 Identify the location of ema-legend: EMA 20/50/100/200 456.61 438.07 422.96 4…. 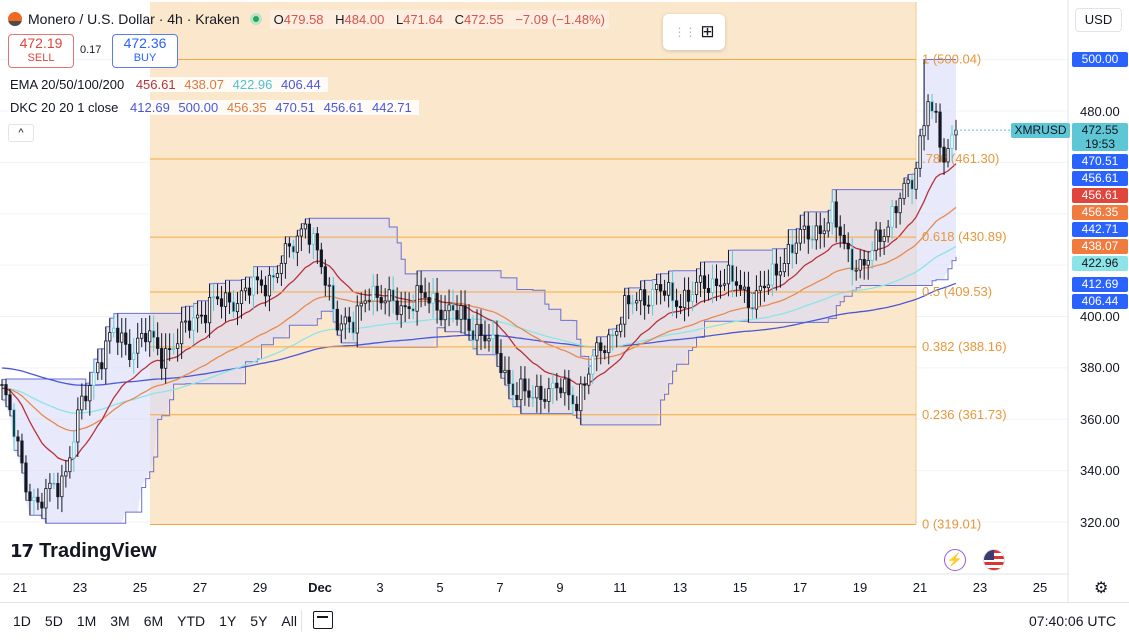
(168, 84).